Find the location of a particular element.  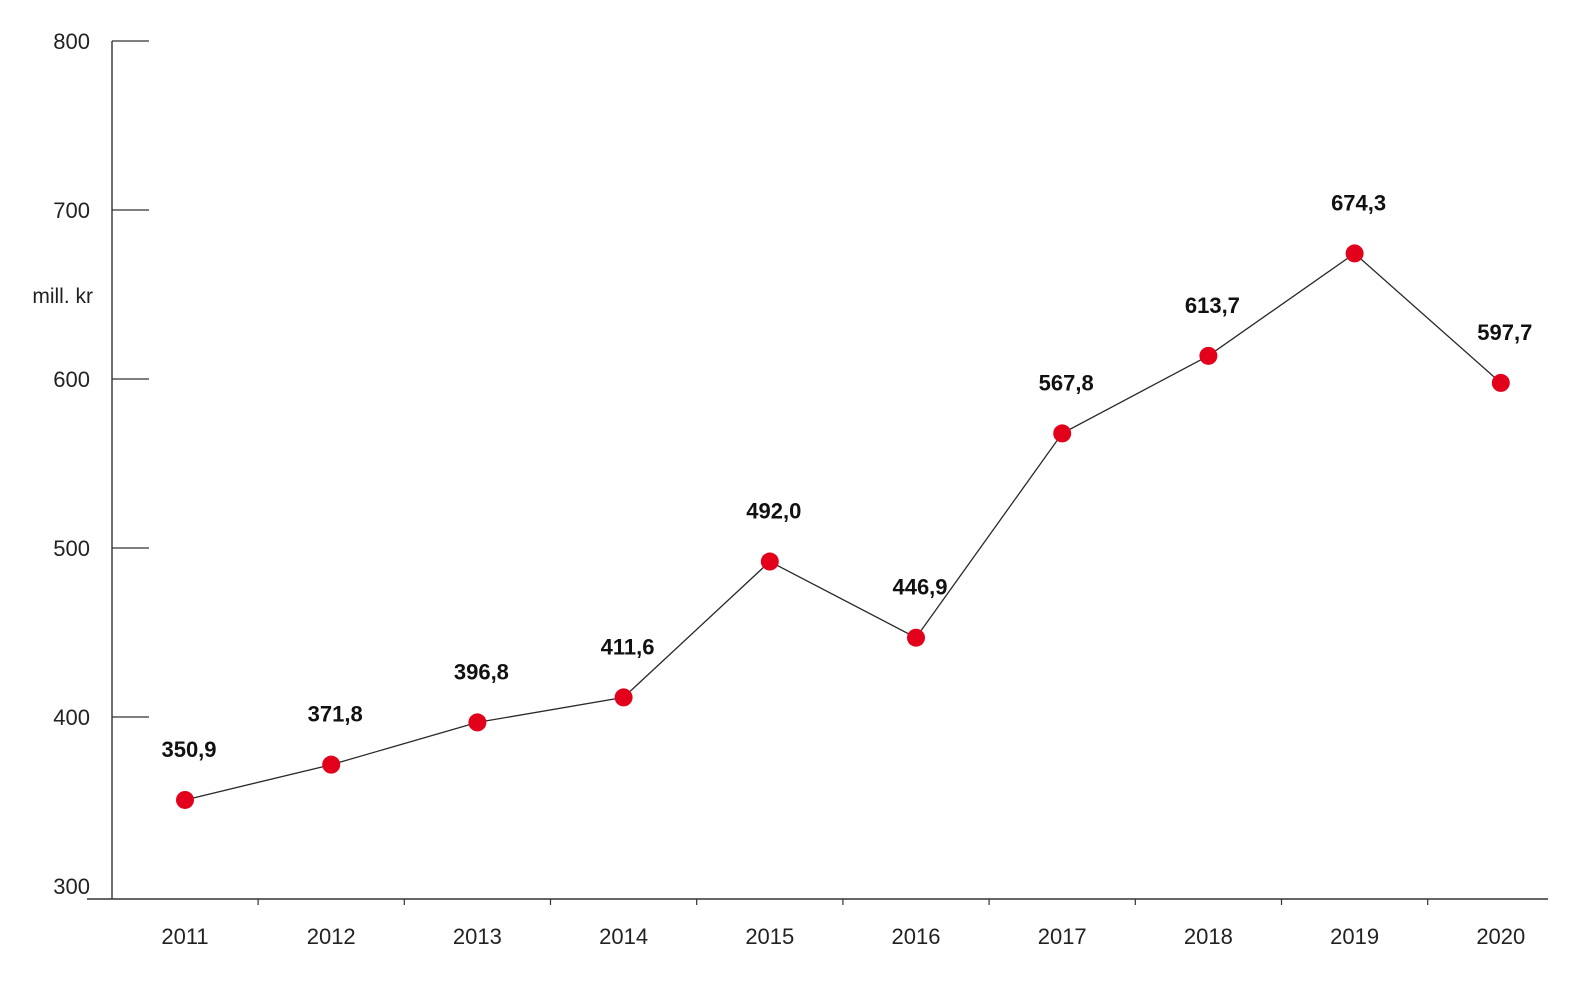

x-tick-label: 2016 is located at coordinates (916, 936).